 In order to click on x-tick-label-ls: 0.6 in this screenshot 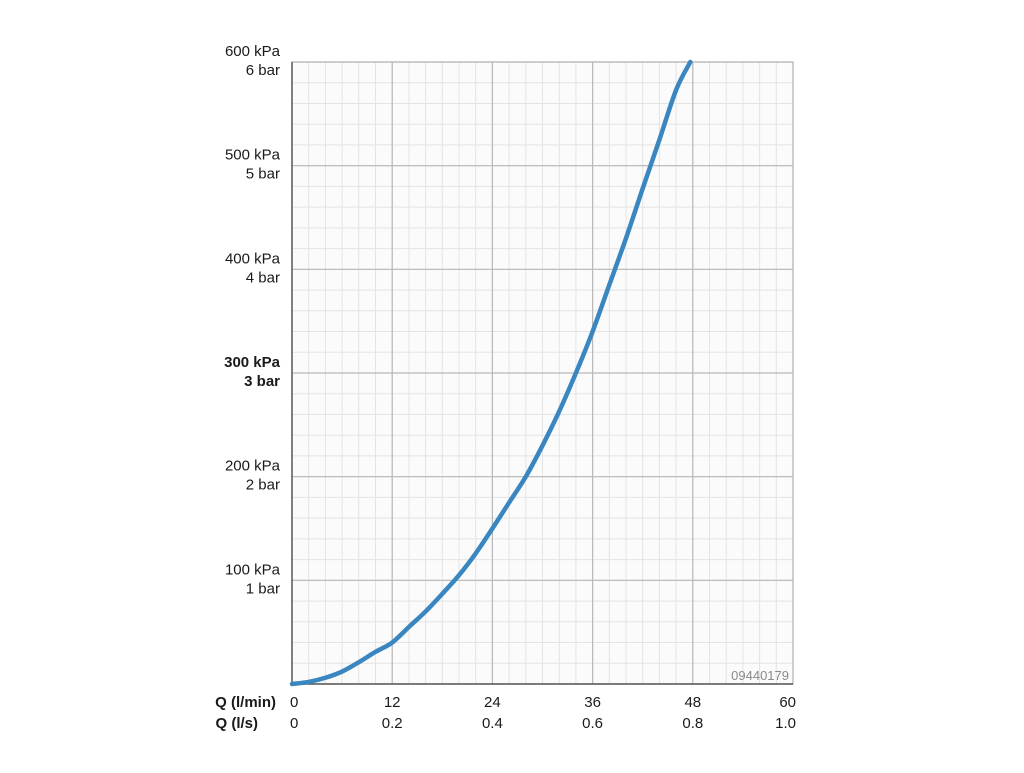, I will do `click(592, 723)`.